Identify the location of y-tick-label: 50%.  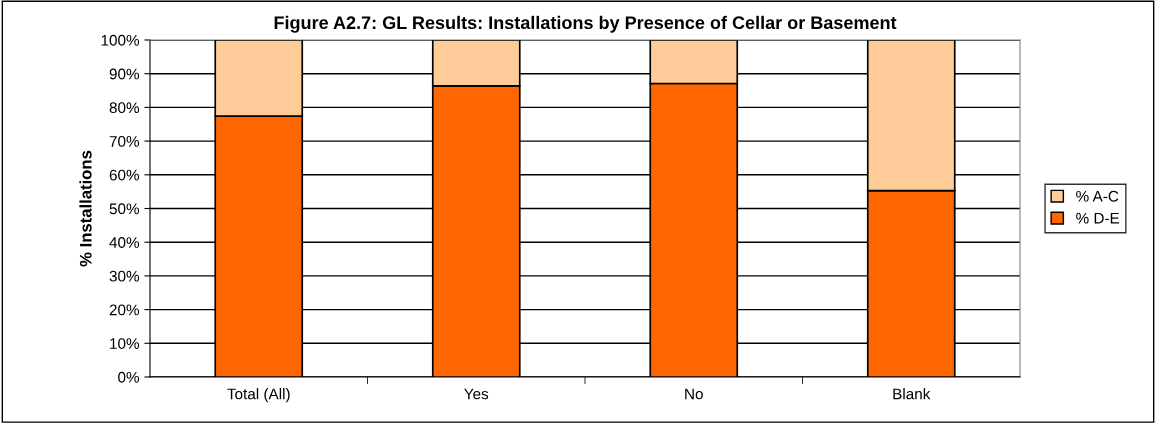
(124, 209).